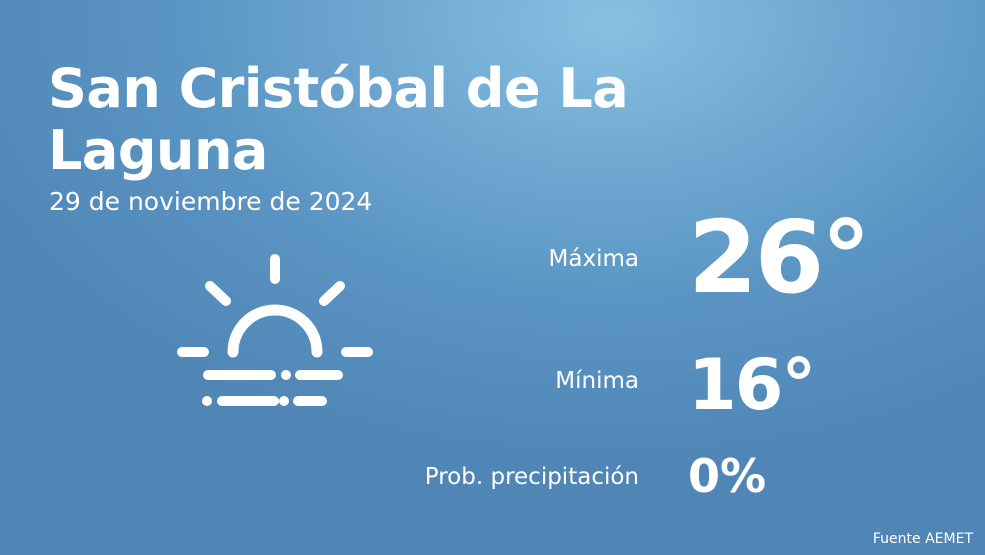 This screenshot has height=555, width=985. What do you see at coordinates (597, 381) in the screenshot?
I see `min-temp-label: Mínima` at bounding box center [597, 381].